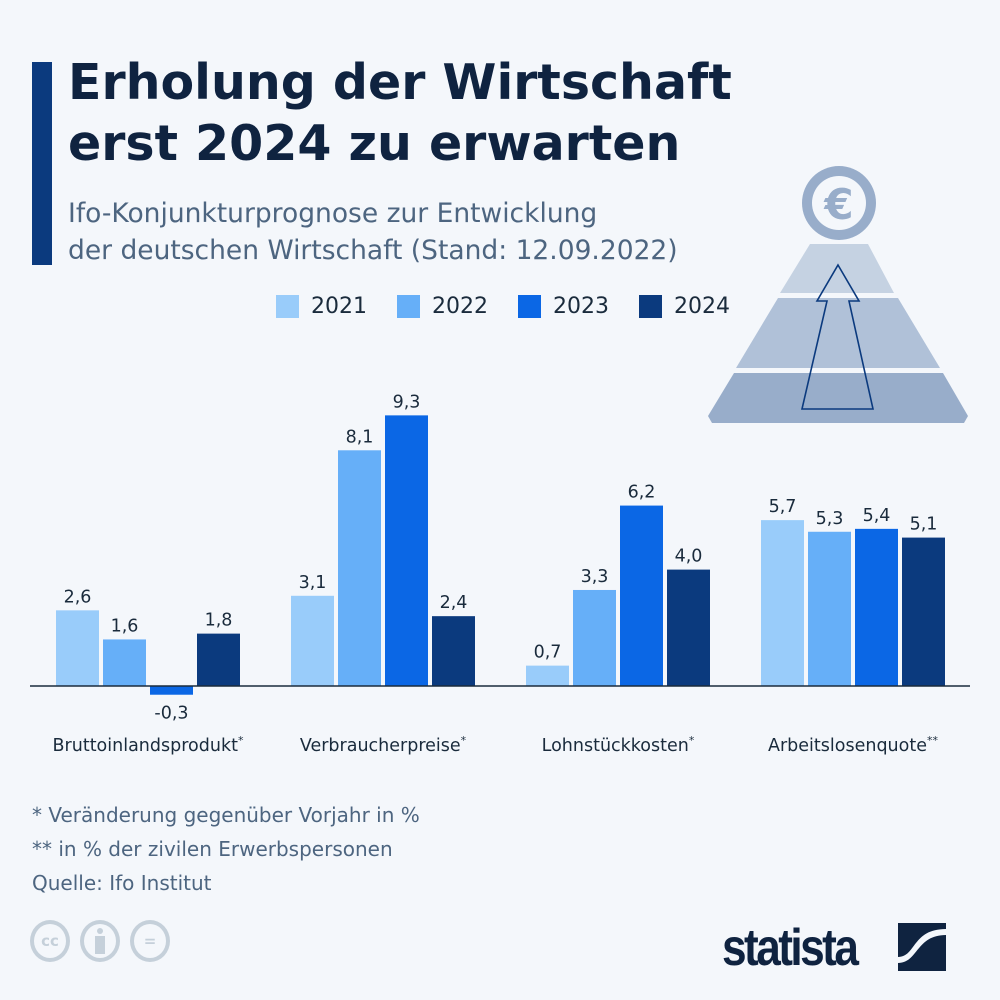 This screenshot has width=1000, height=1000. I want to click on statista-wordmark: statista, so click(790, 948).